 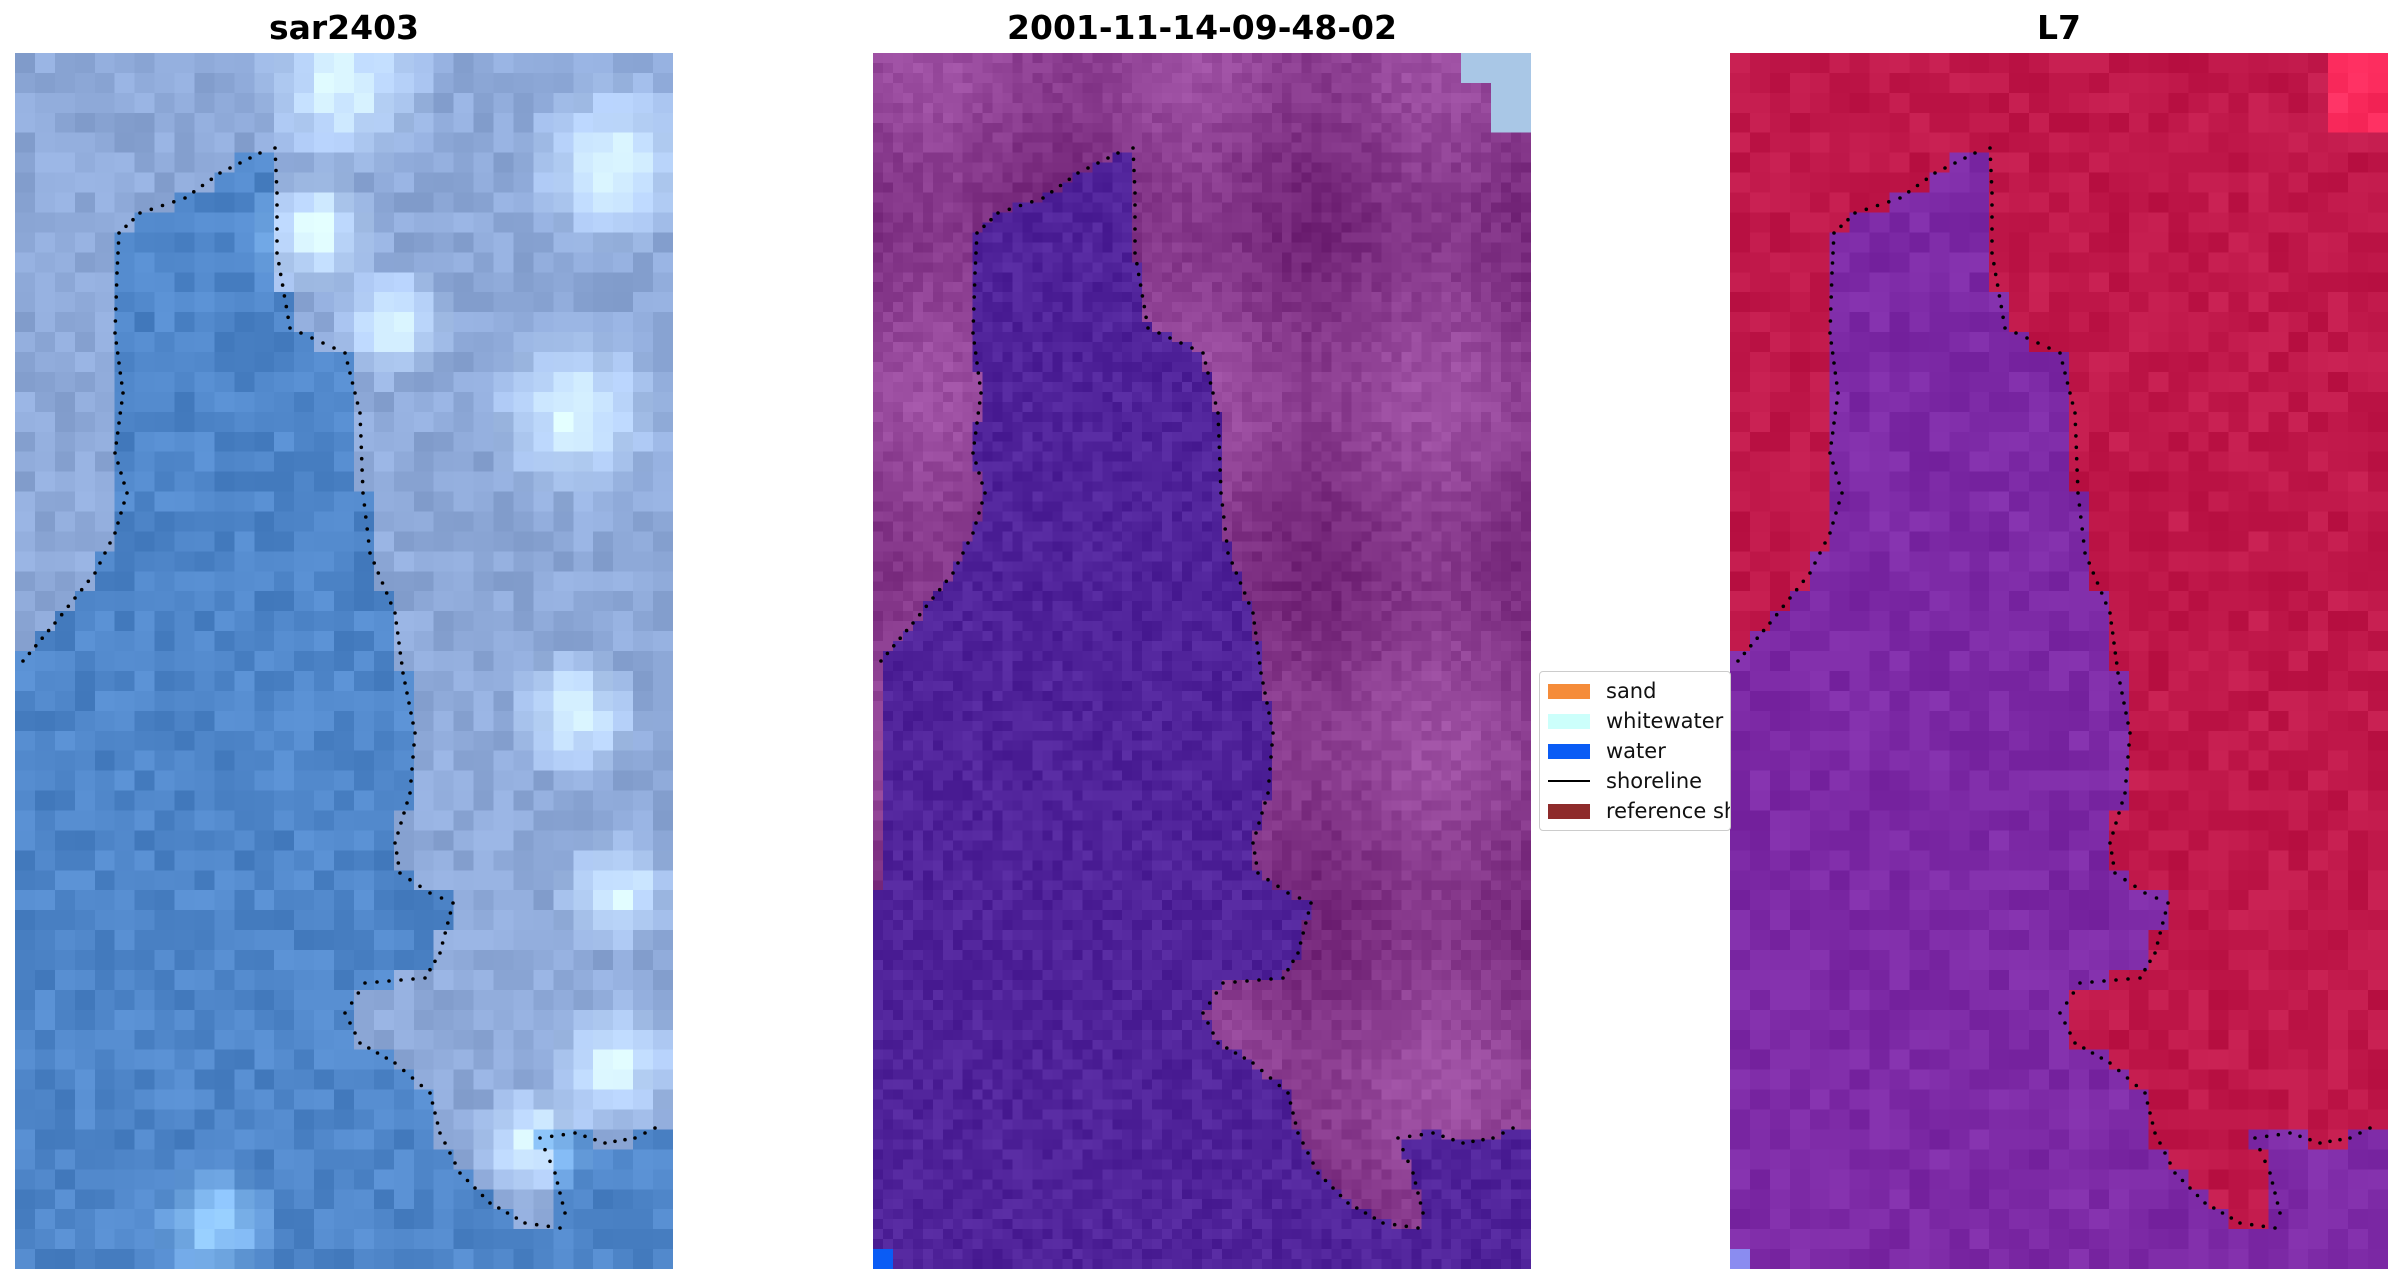 What do you see at coordinates (1665, 721) in the screenshot?
I see `legend-label: whitewater` at bounding box center [1665, 721].